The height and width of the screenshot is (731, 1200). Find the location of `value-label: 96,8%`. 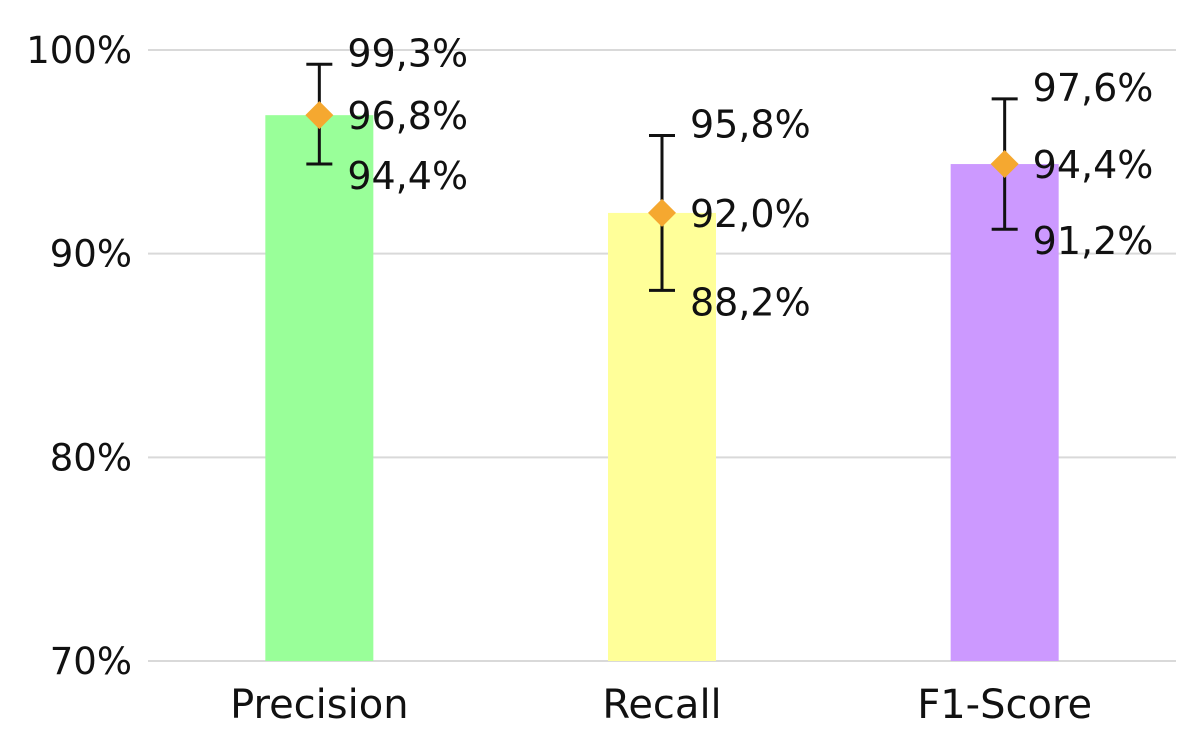

value-label: 96,8% is located at coordinates (407, 116).